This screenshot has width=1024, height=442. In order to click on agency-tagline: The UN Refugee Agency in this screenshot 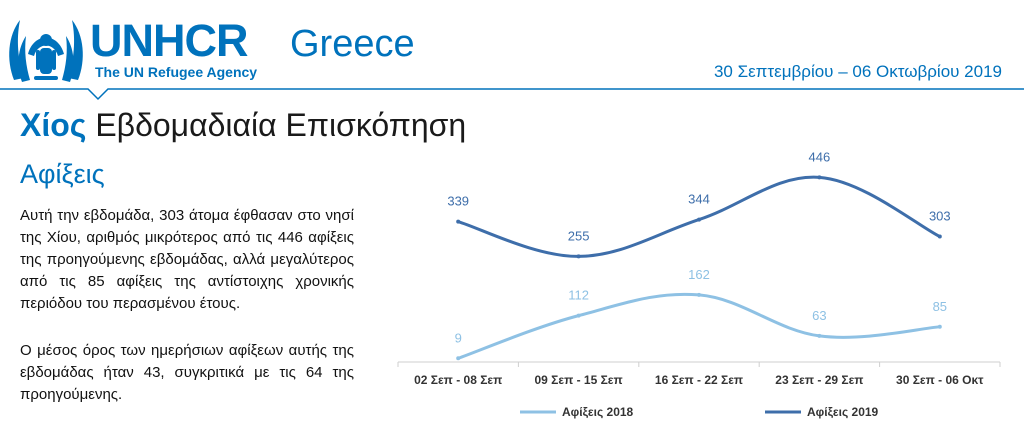, I will do `click(176, 72)`.